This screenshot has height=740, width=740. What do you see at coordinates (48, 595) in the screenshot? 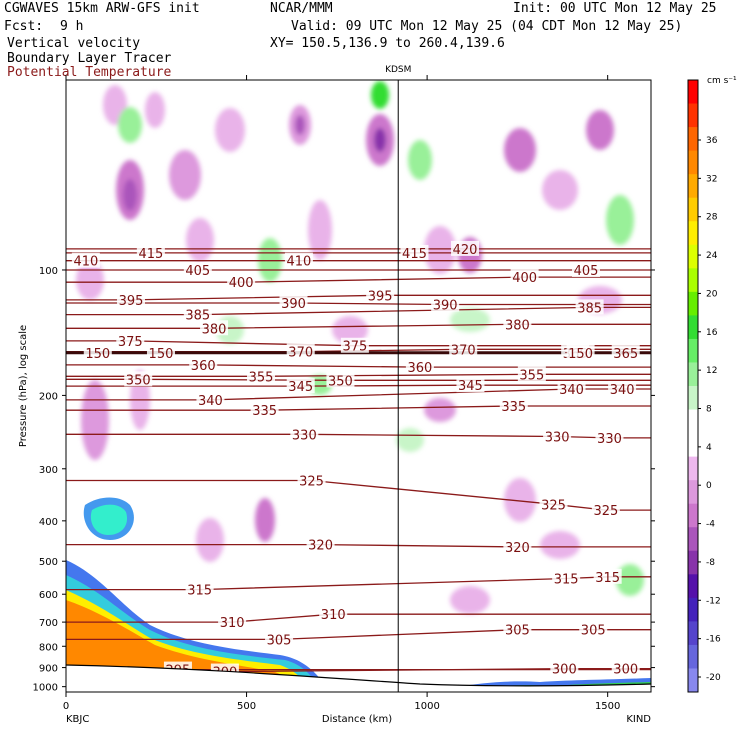
I see `y-tick-label: 600` at bounding box center [48, 595].